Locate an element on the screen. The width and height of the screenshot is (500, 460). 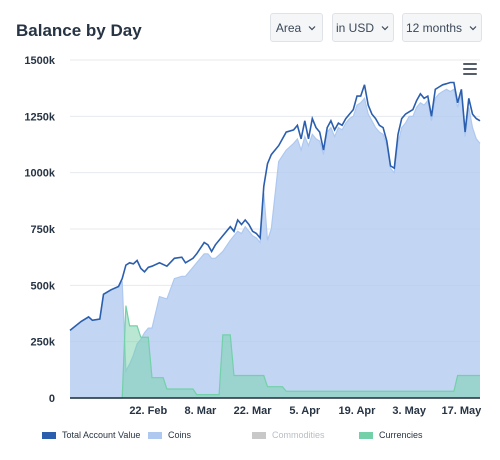
legend-item-commodities: Commodities is located at coordinates (288, 435).